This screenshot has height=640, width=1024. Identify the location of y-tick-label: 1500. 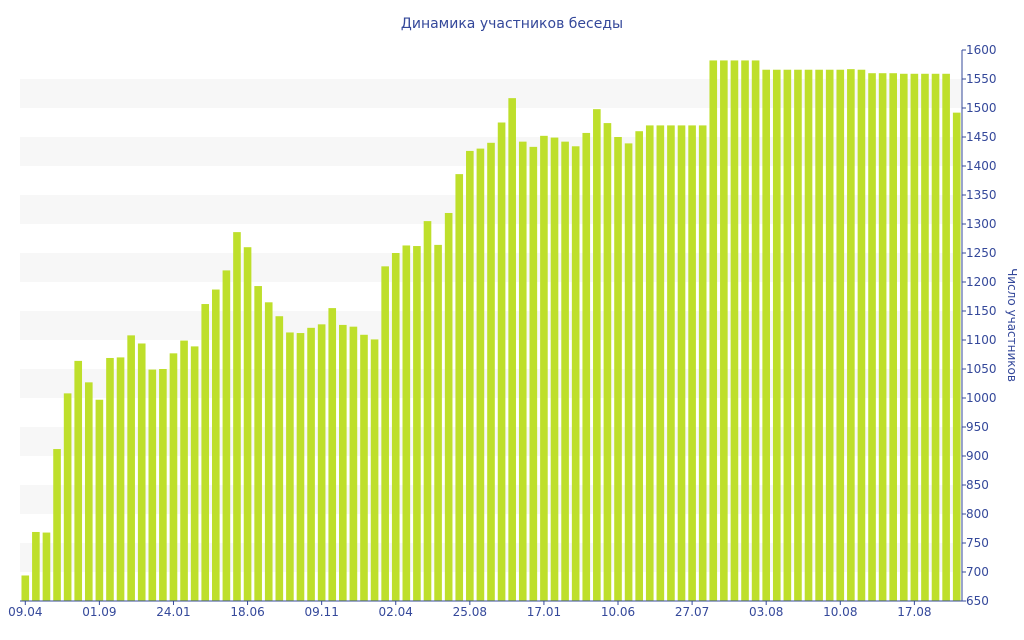
(981, 108).